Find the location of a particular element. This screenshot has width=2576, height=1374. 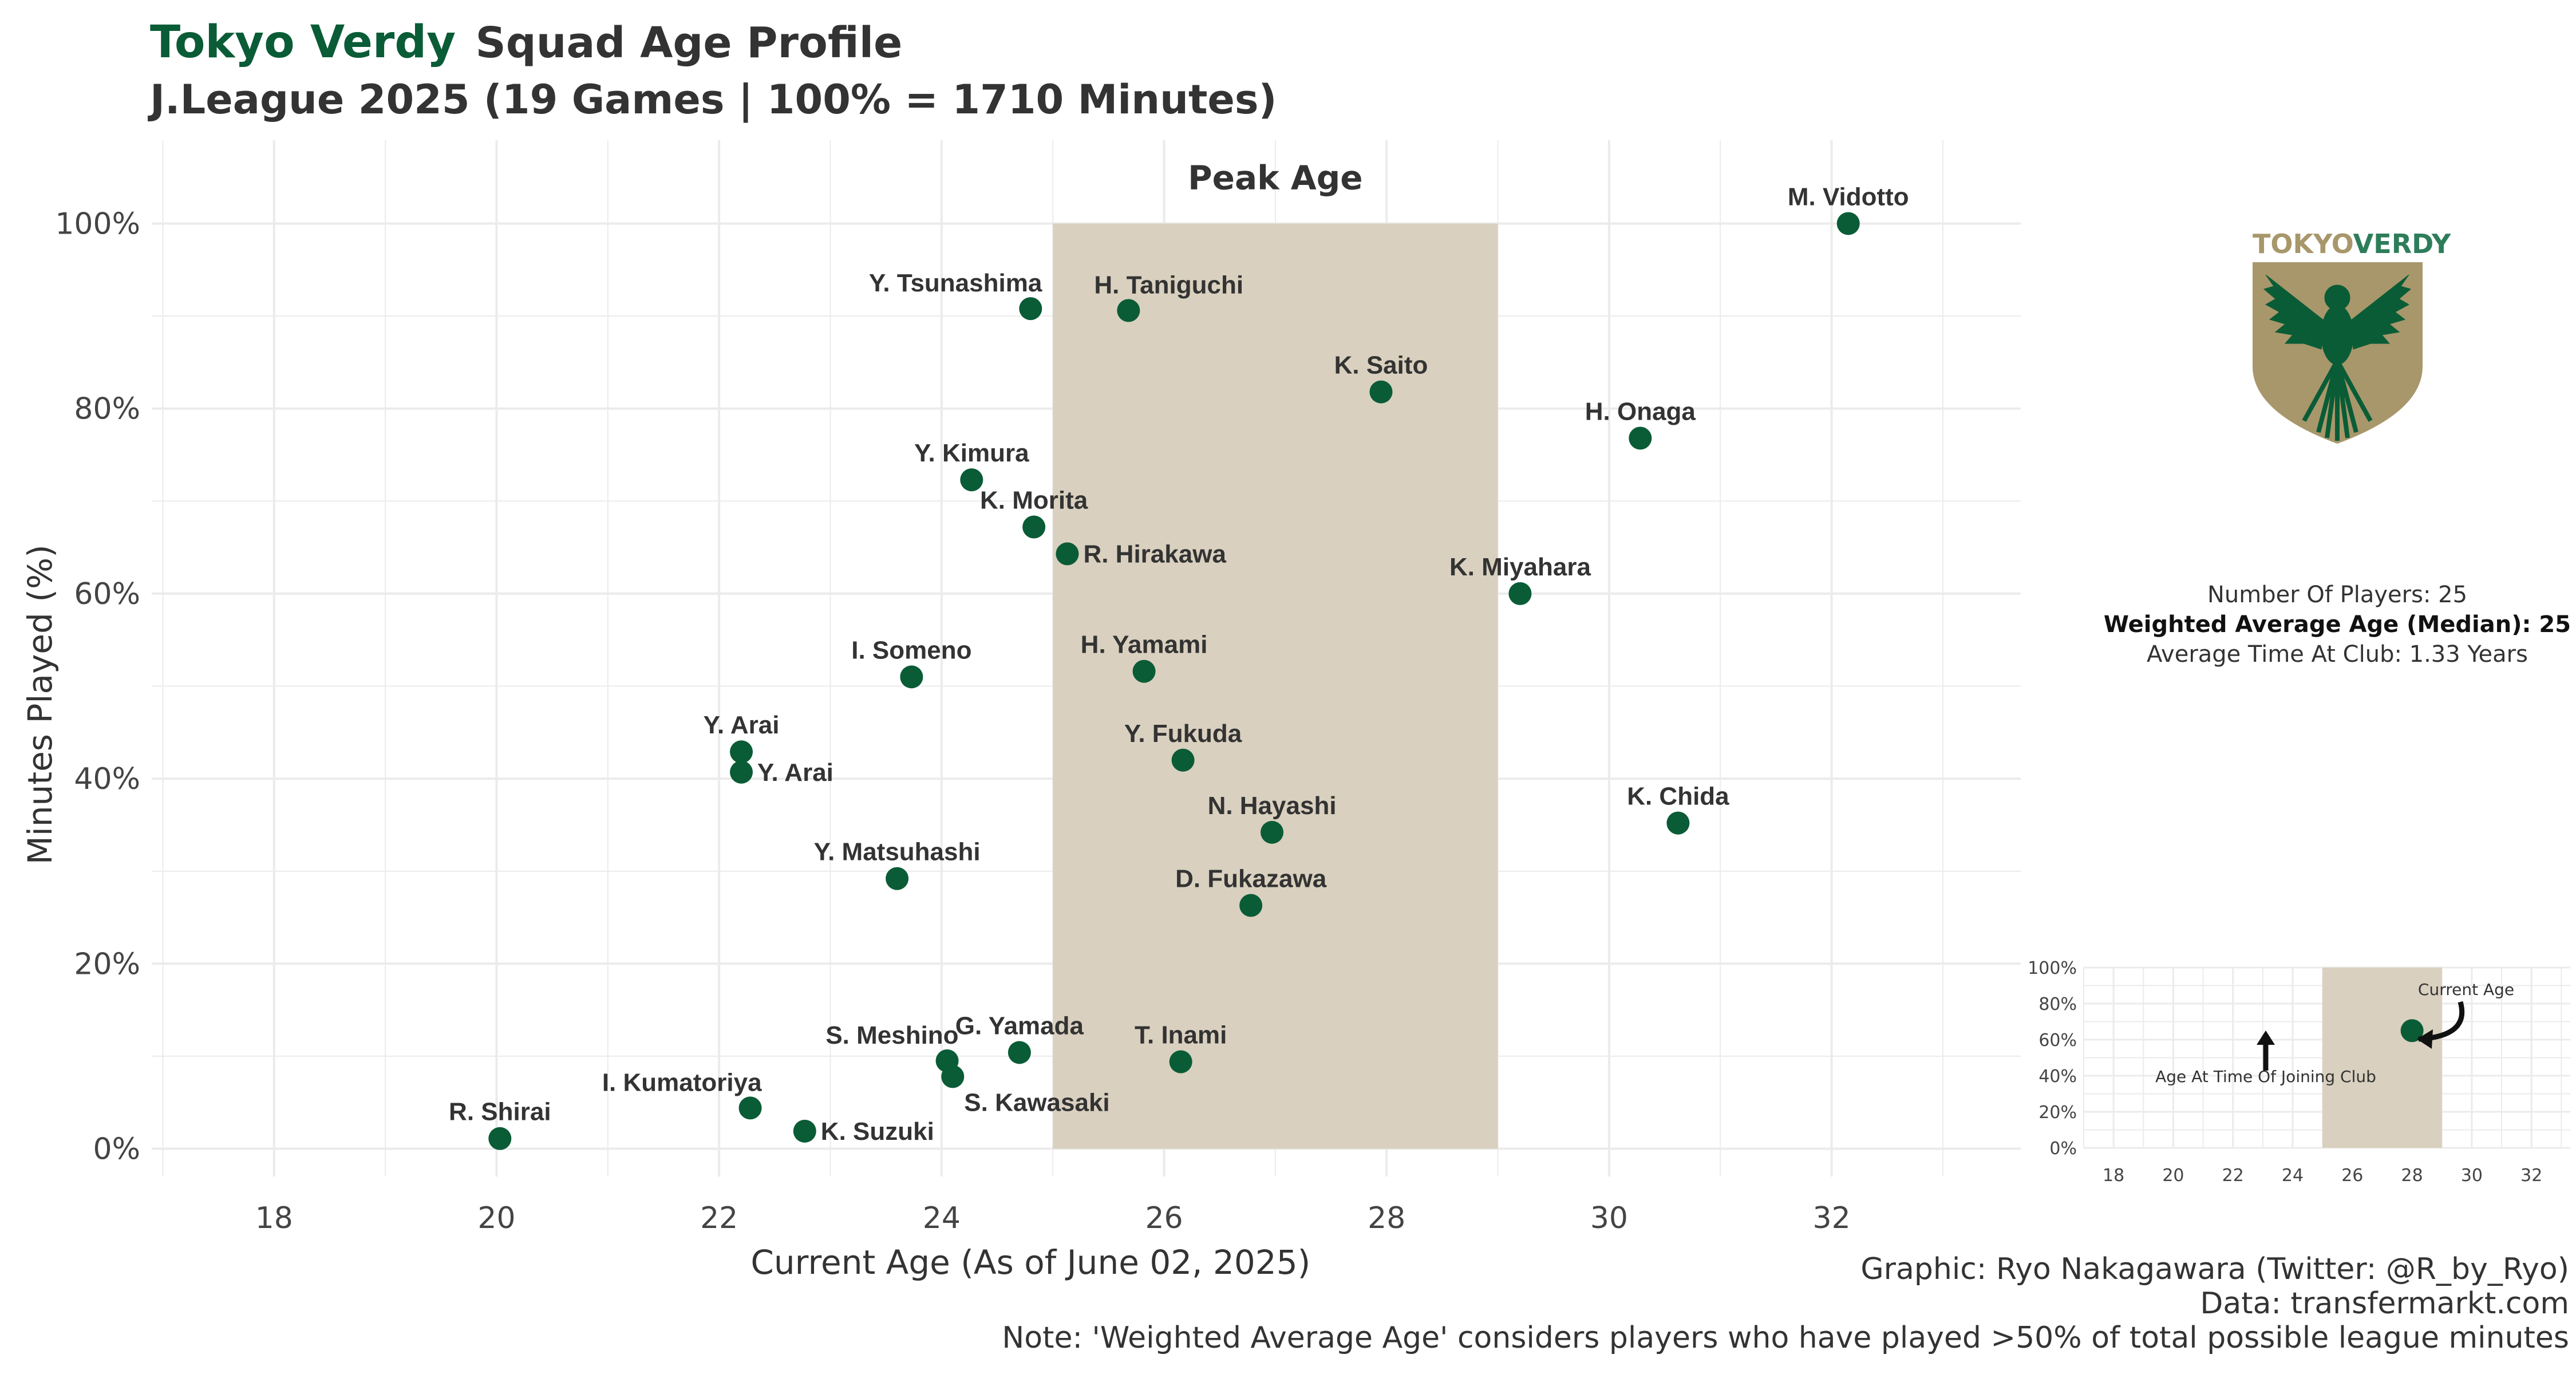

player-label: K. Morita is located at coordinates (1034, 501).